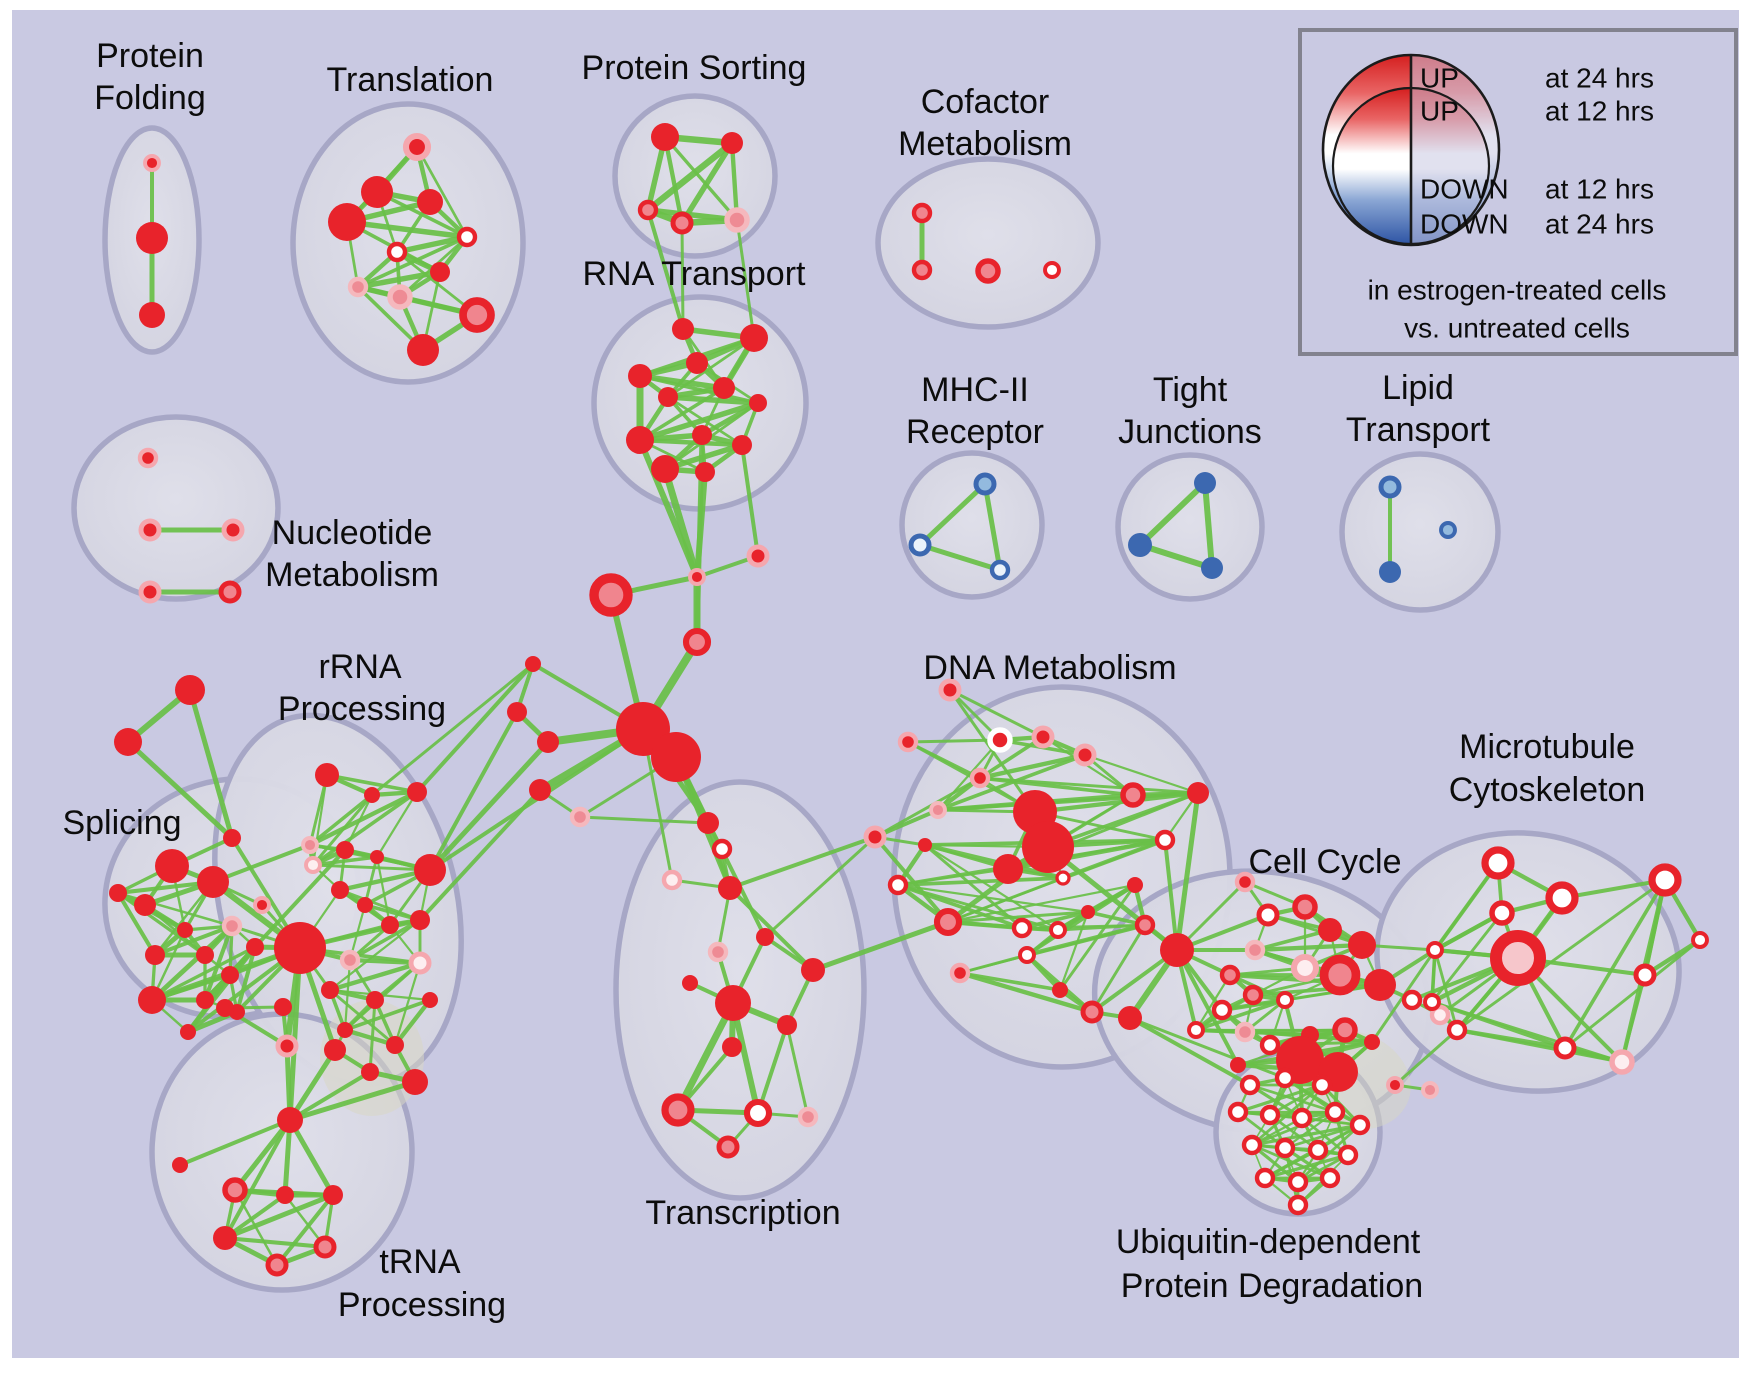 The image size is (1750, 1376). Describe the element at coordinates (1418, 388) in the screenshot. I see `cluster-label-lipid-transport-0: Lipid` at that location.